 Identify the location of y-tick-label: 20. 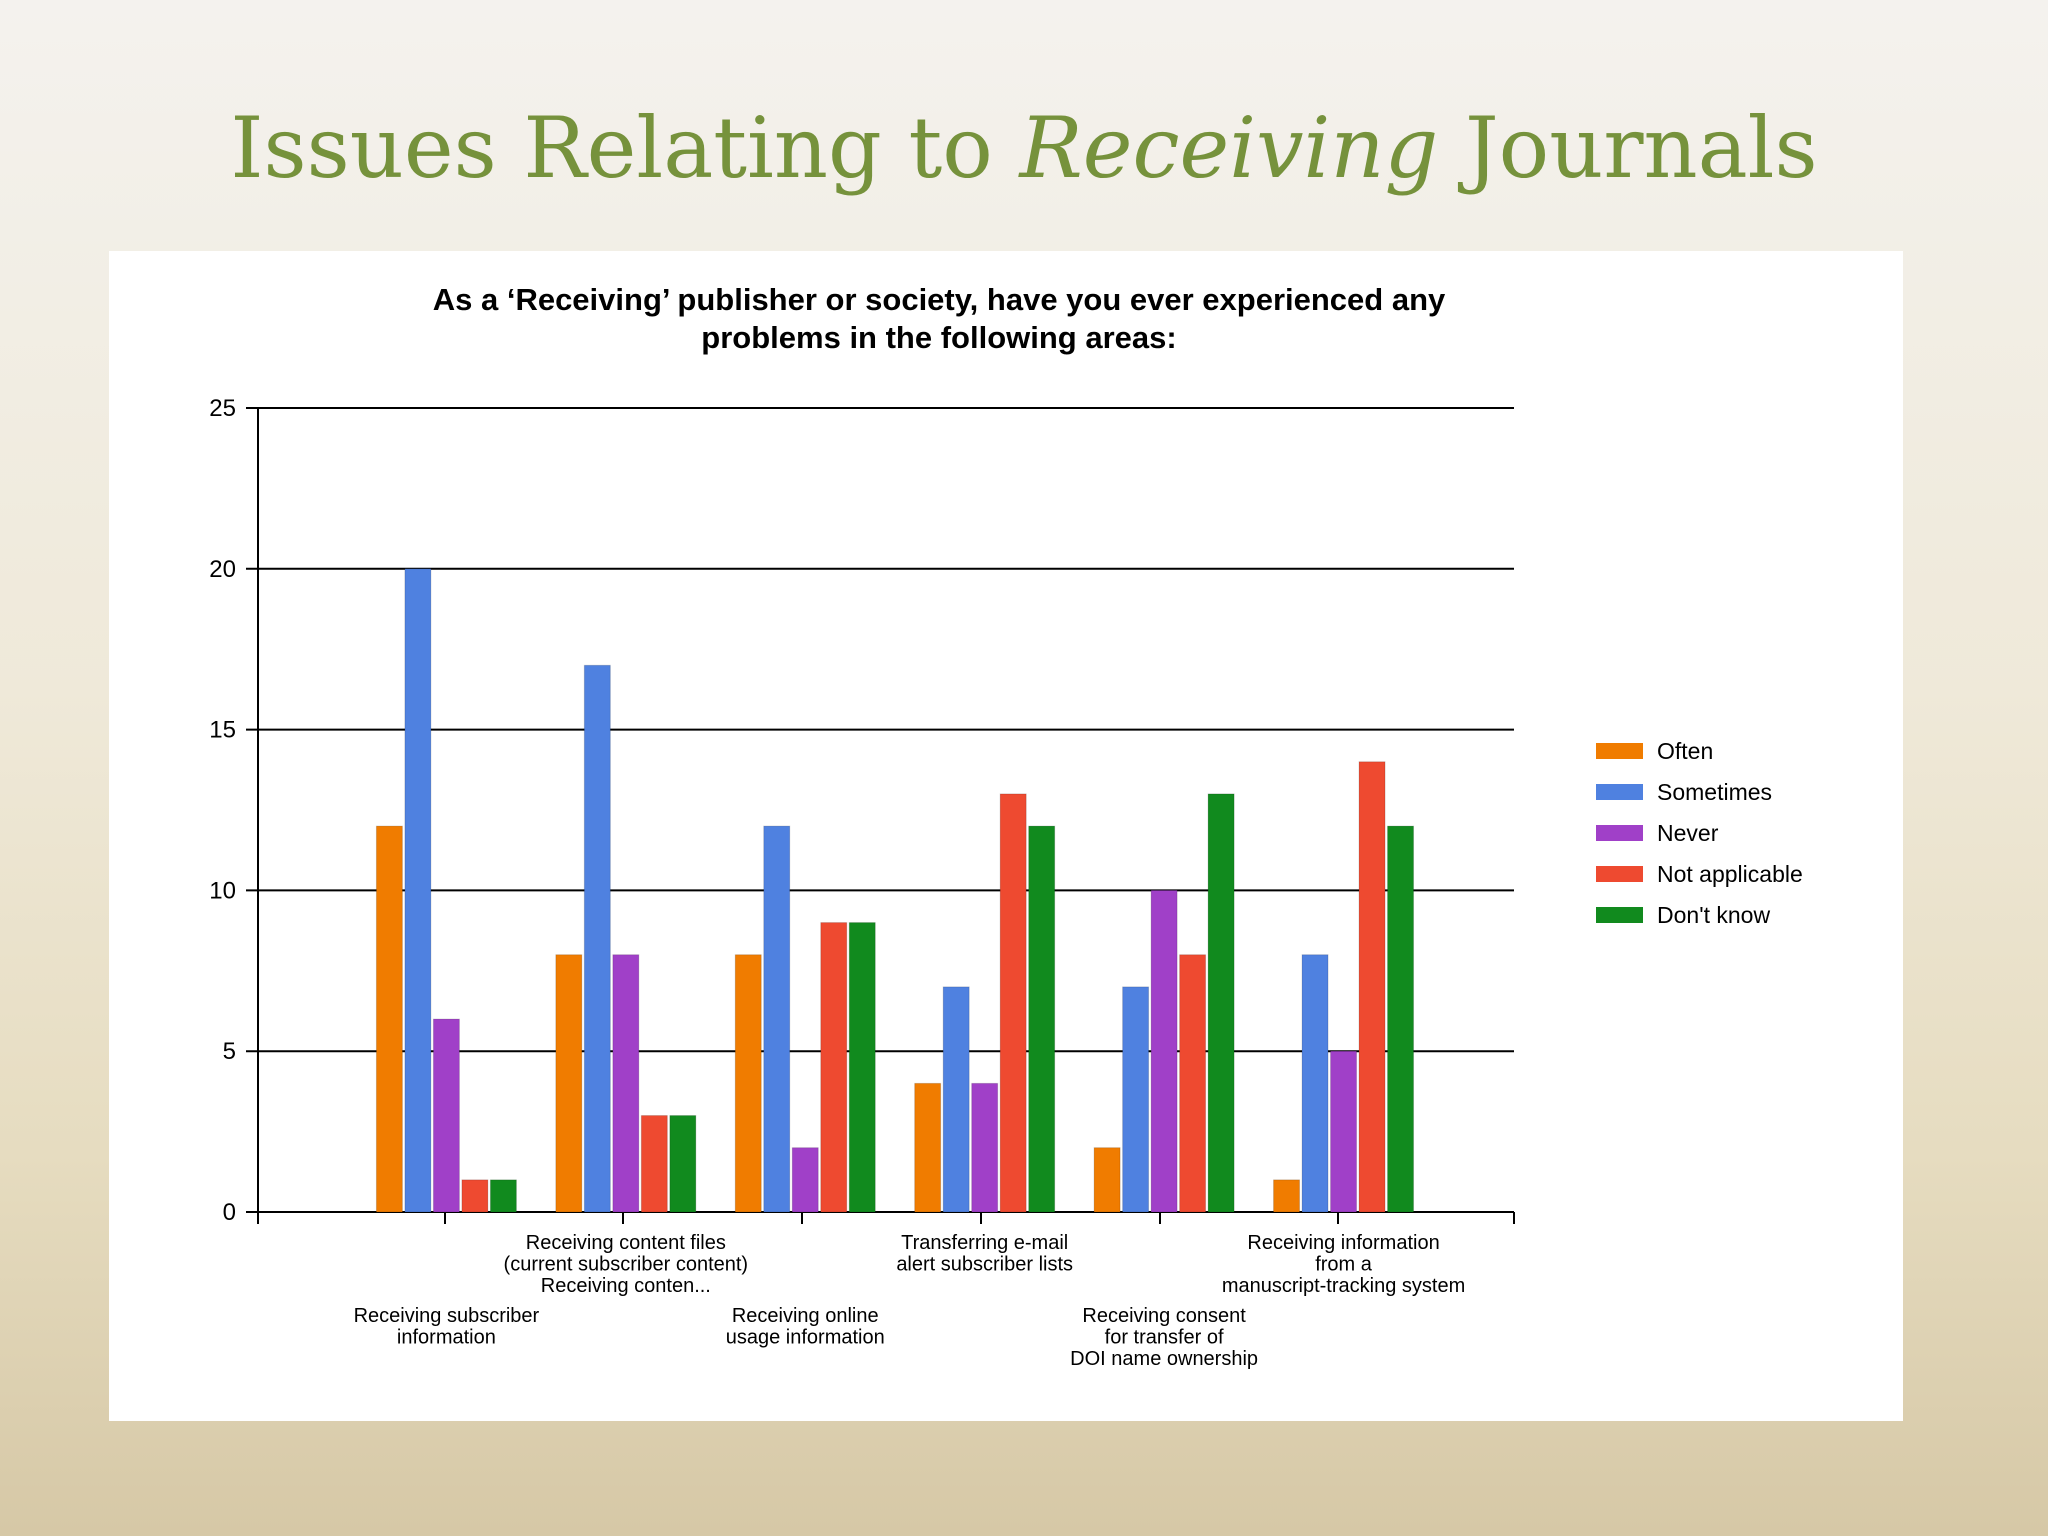
(222, 569).